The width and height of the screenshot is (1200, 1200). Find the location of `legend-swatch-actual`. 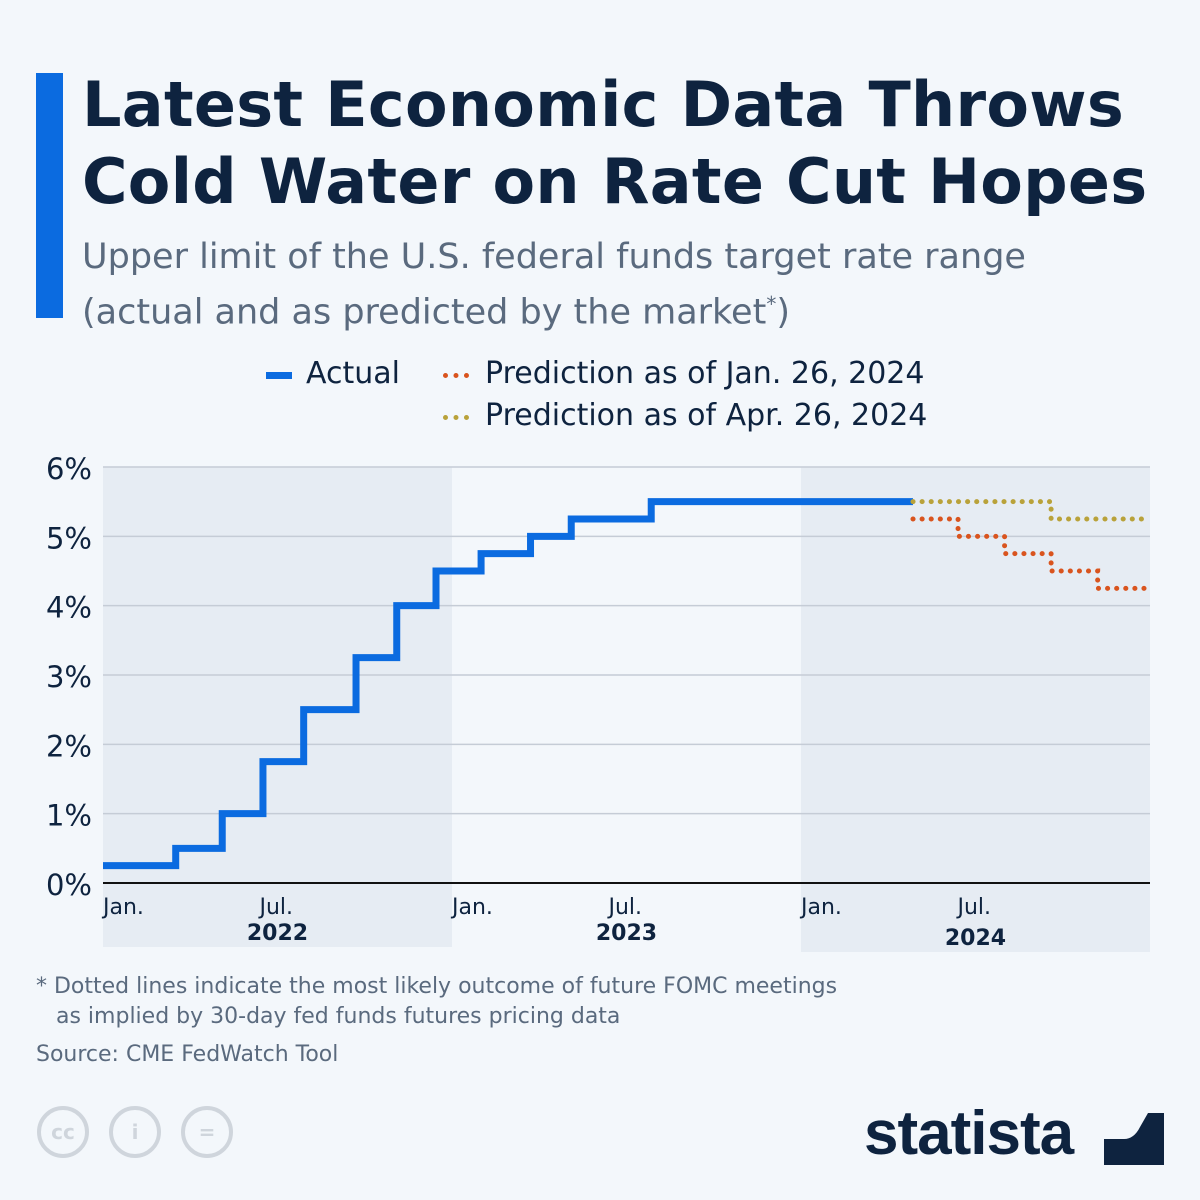

legend-swatch-actual is located at coordinates (279, 375).